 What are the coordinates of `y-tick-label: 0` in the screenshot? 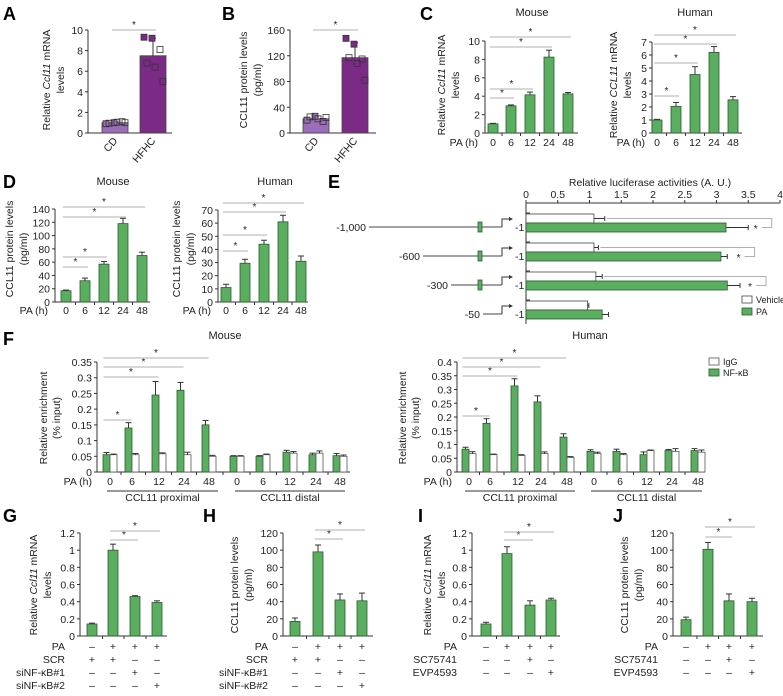 It's located at (449, 473).